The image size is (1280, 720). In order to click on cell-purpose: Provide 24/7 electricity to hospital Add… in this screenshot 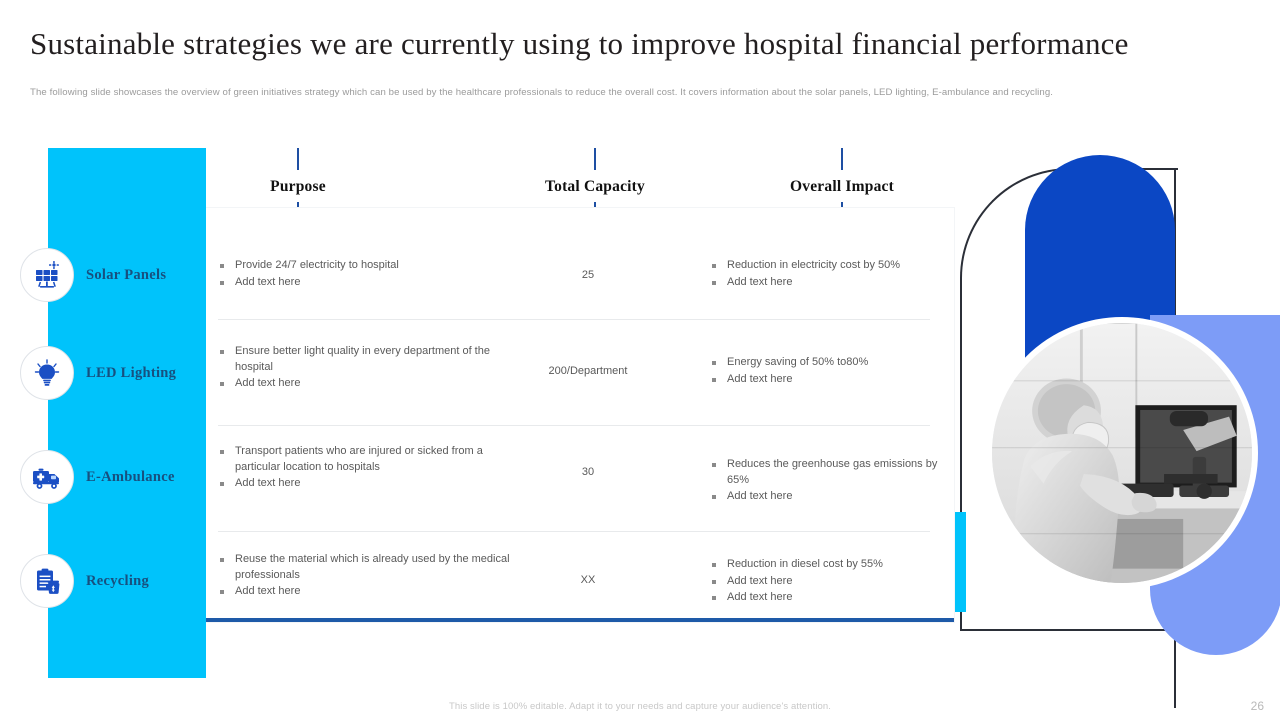, I will do `click(368, 274)`.